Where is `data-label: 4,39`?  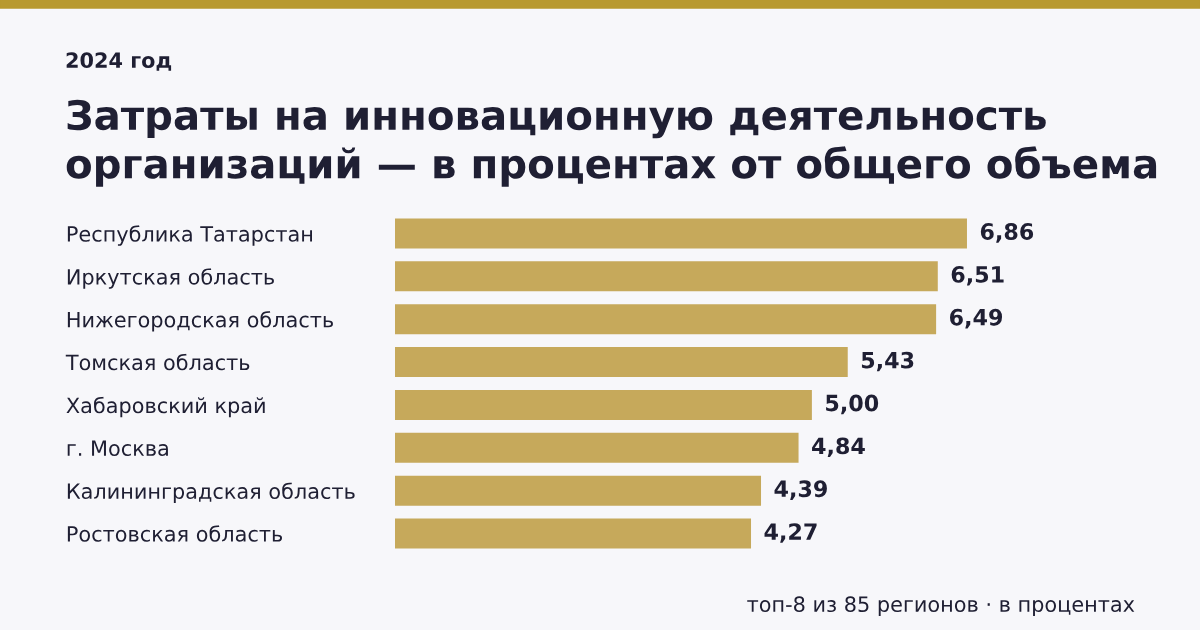
data-label: 4,39 is located at coordinates (800, 490).